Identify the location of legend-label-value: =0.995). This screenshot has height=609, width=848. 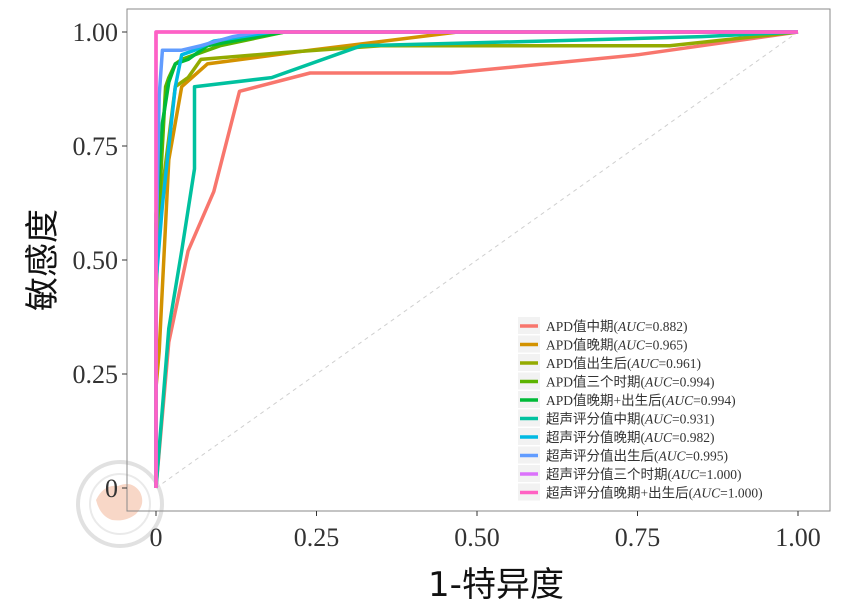
(707, 456).